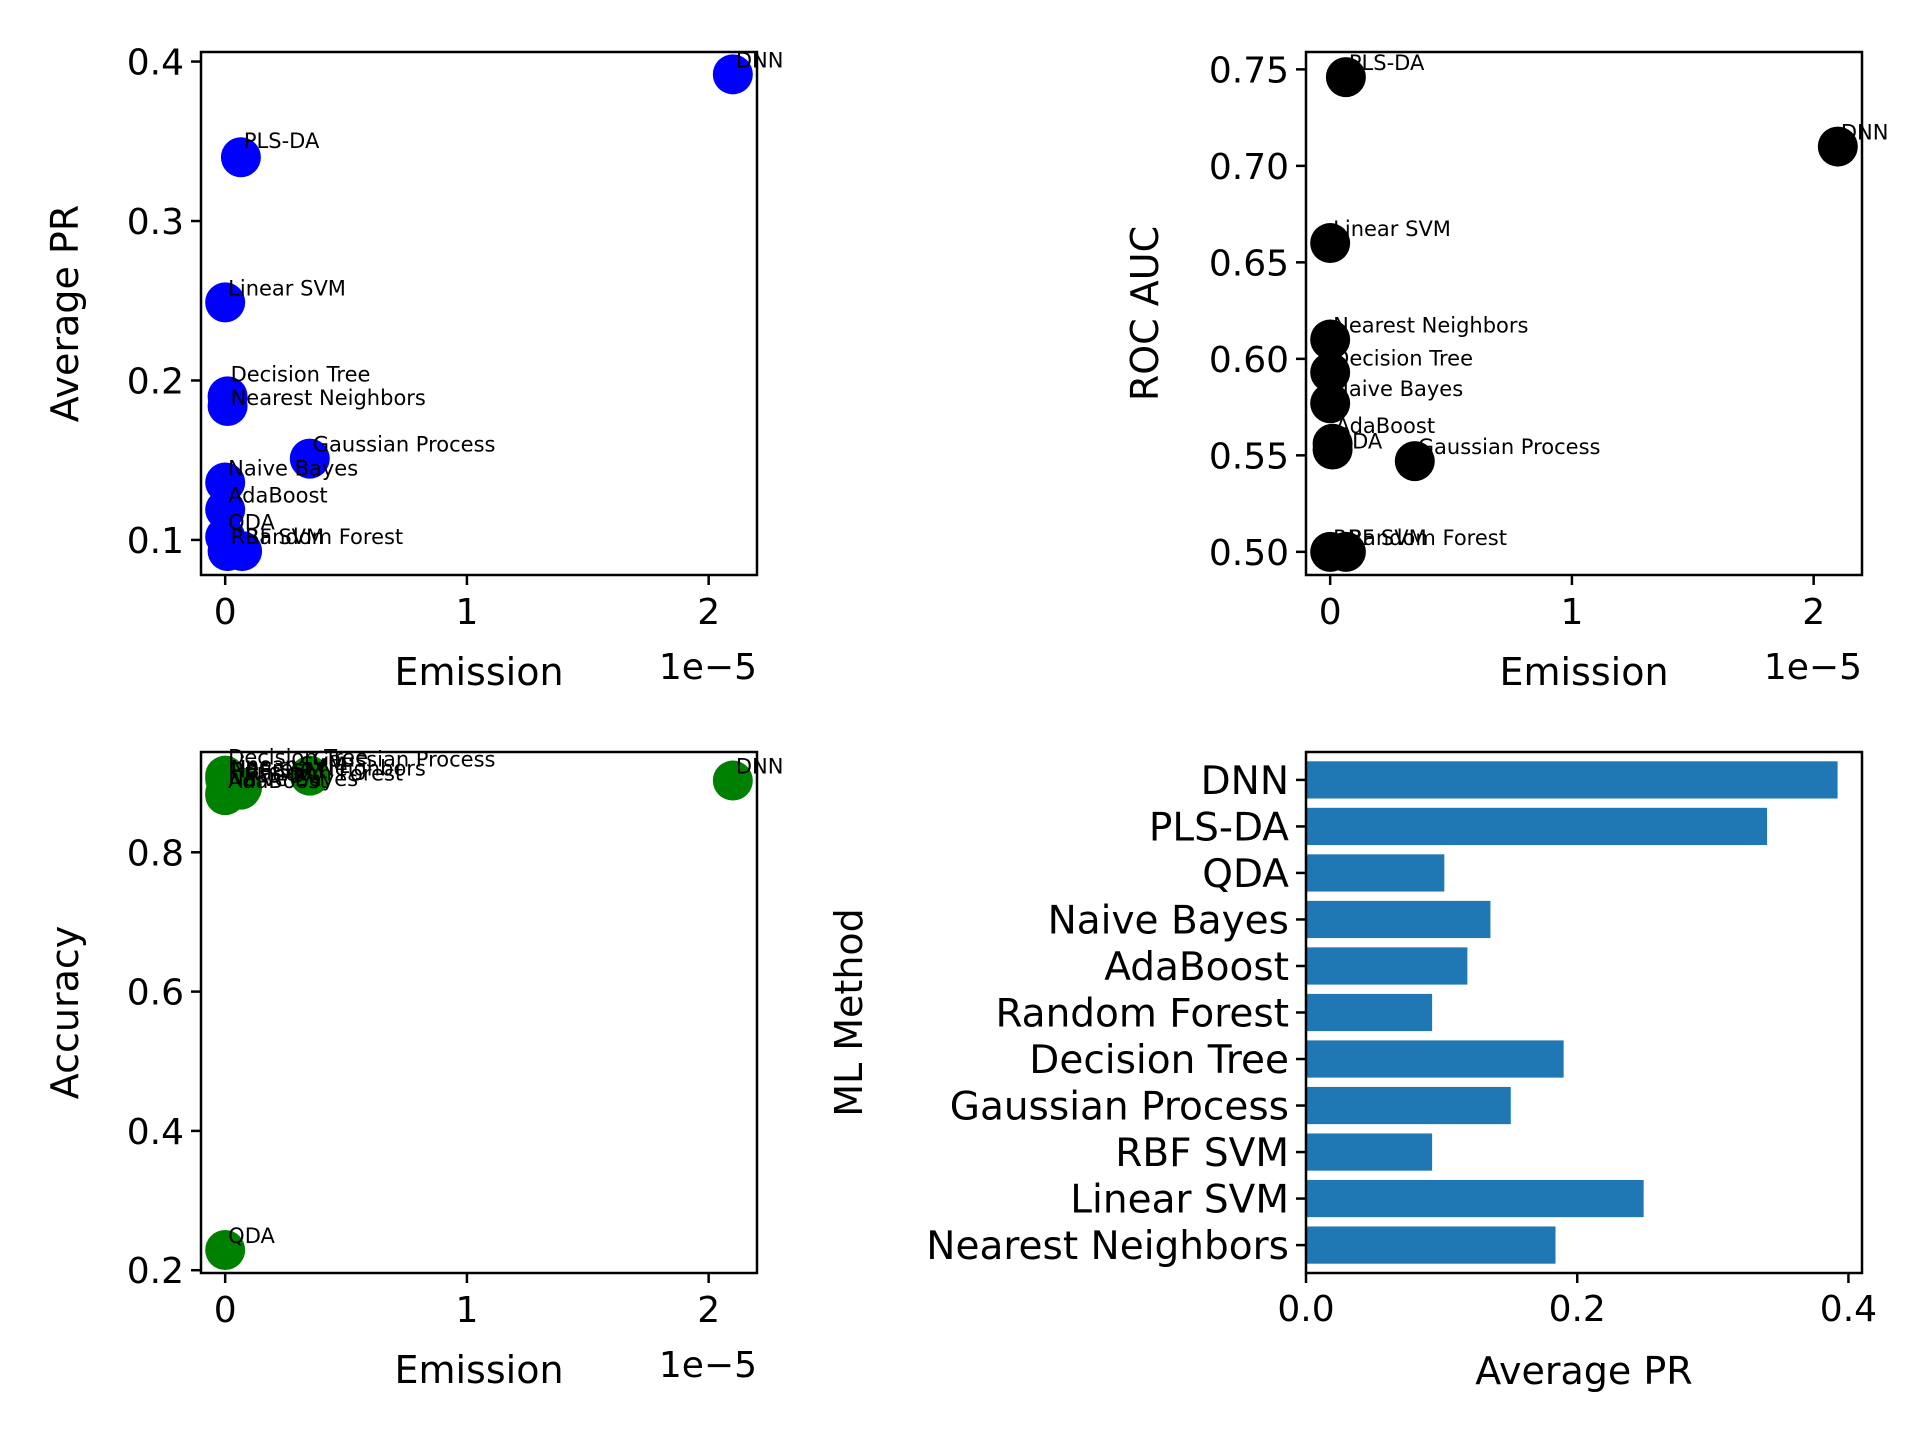  Describe the element at coordinates (1249, 263) in the screenshot. I see `y-tick-label: 0.65` at that location.